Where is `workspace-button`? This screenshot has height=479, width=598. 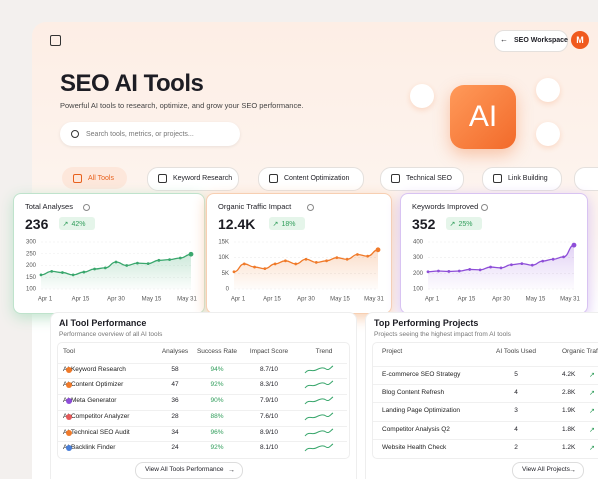
workspace-button is located at coordinates (531, 41).